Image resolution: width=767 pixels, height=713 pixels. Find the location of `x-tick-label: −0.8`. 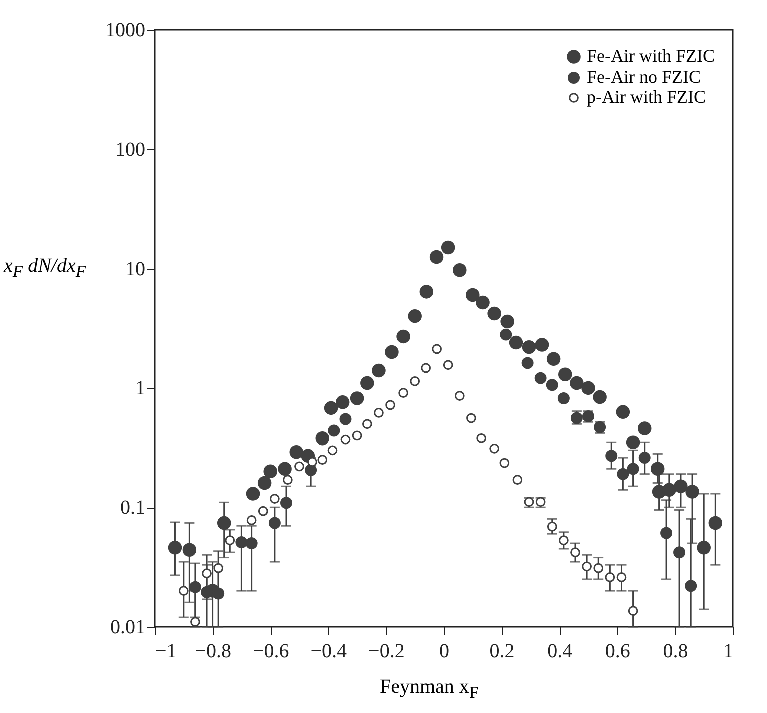

x-tick-label: −0.8 is located at coordinates (213, 651).